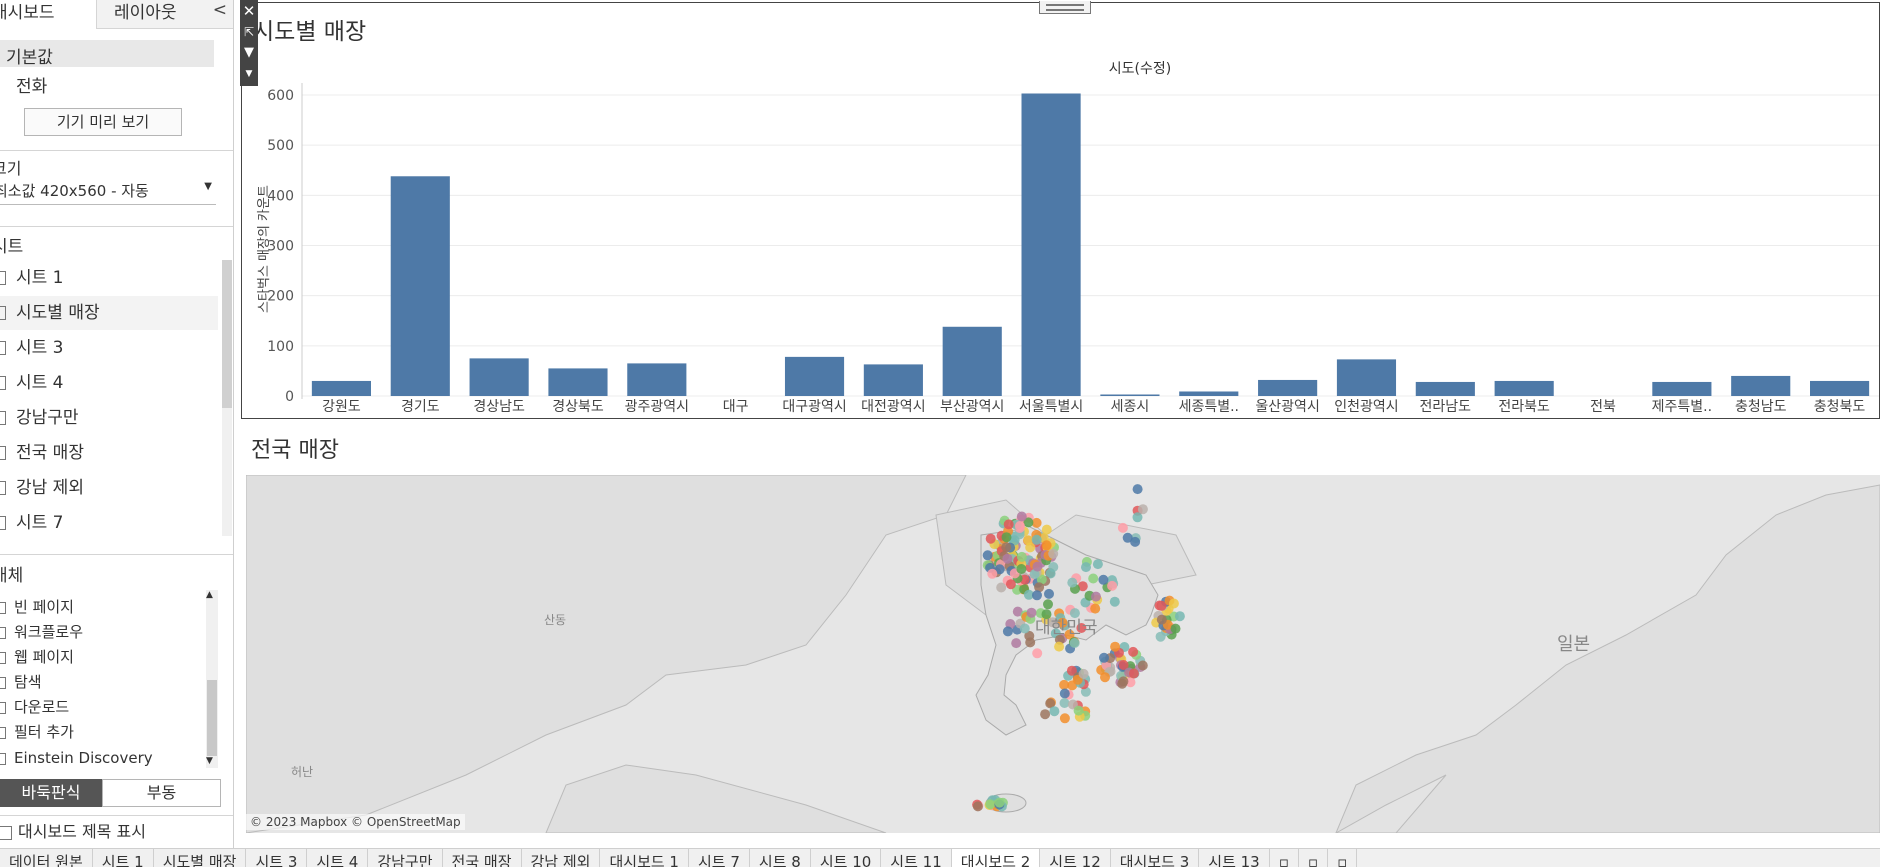 The height and width of the screenshot is (867, 1880). What do you see at coordinates (916, 858) in the screenshot?
I see `sheet-tab: 시트 11` at bounding box center [916, 858].